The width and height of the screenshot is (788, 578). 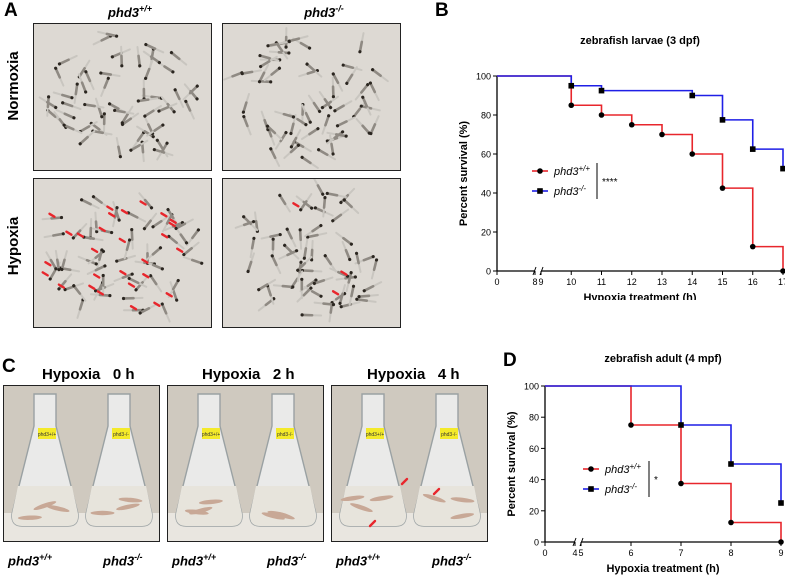 I want to click on flask-water, so click(x=209, y=506).